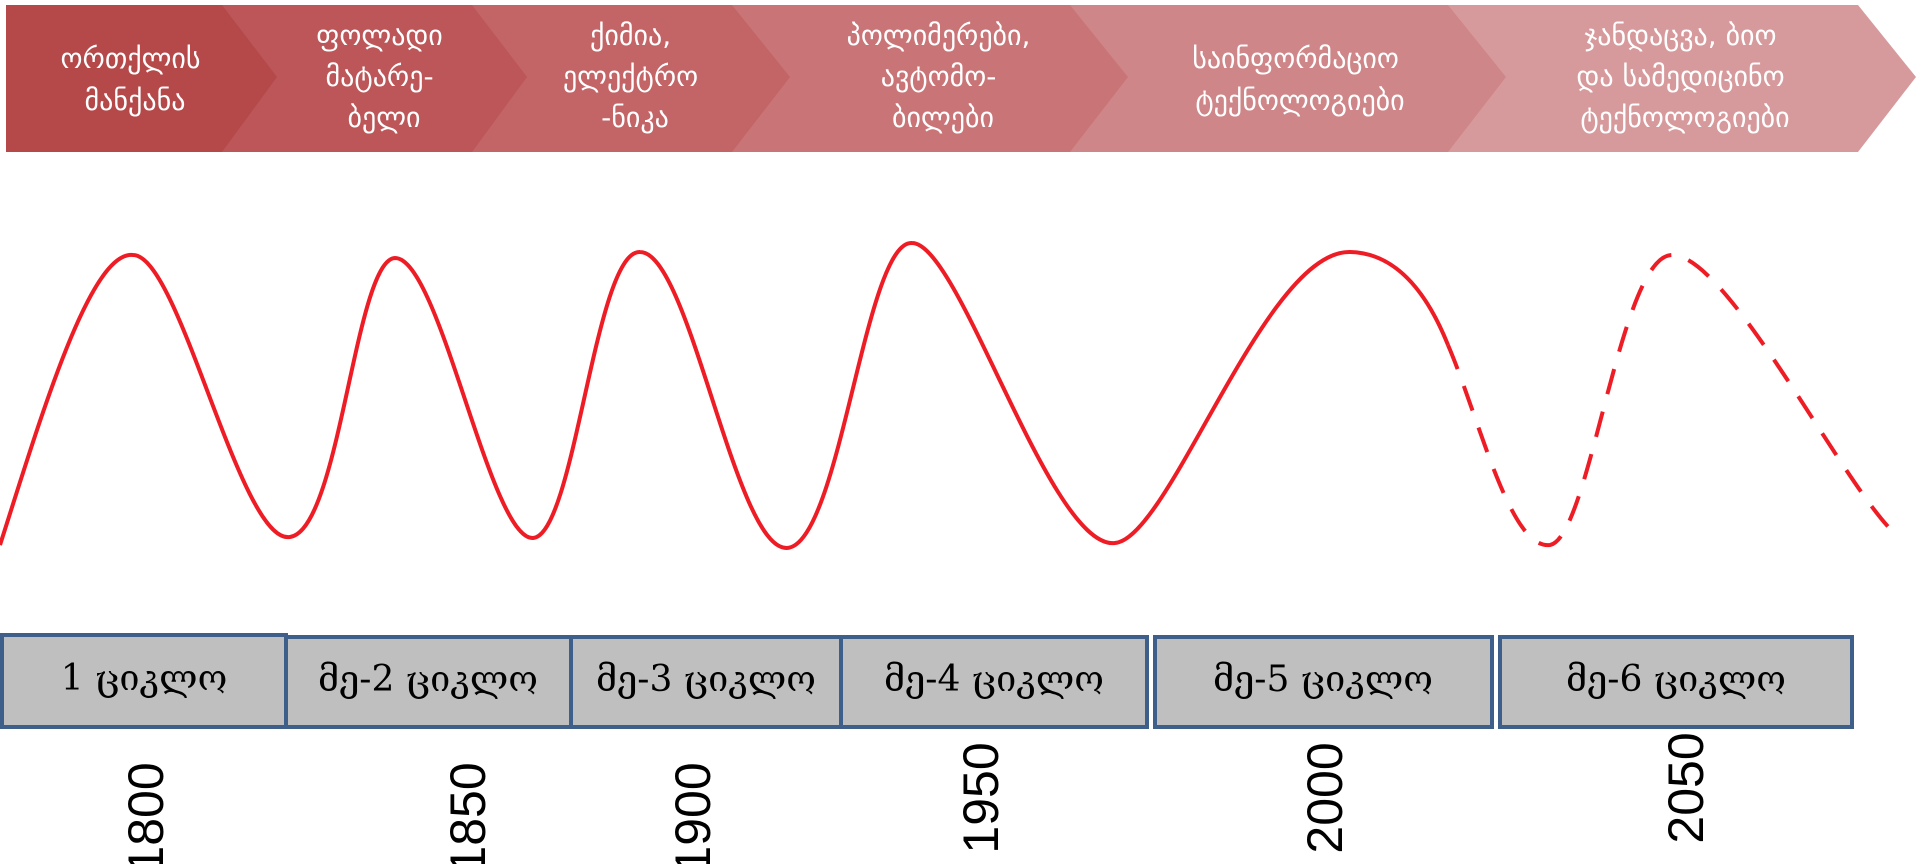 Image resolution: width=1920 pixels, height=864 pixels. Describe the element at coordinates (1300, 79) in the screenshot. I see `banner-text-5: საინფორმაციო ტექნოლოგიები` at that location.